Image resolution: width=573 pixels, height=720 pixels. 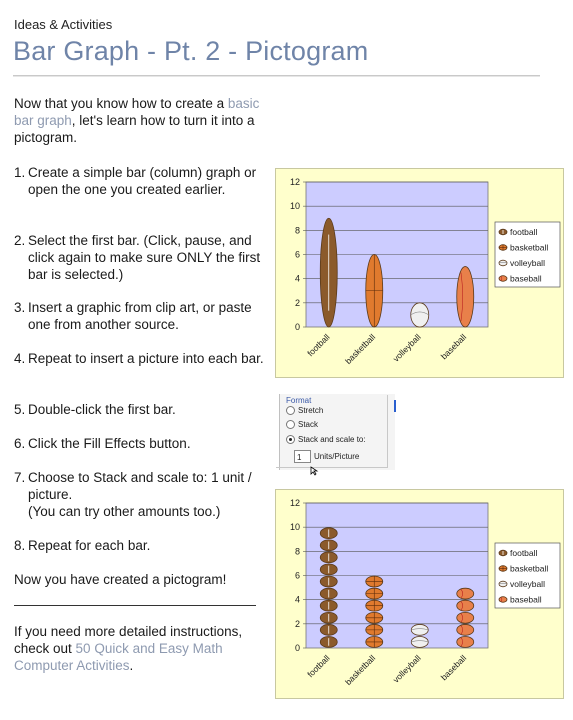 What do you see at coordinates (337, 456) in the screenshot?
I see `units-label: Units/Picture` at bounding box center [337, 456].